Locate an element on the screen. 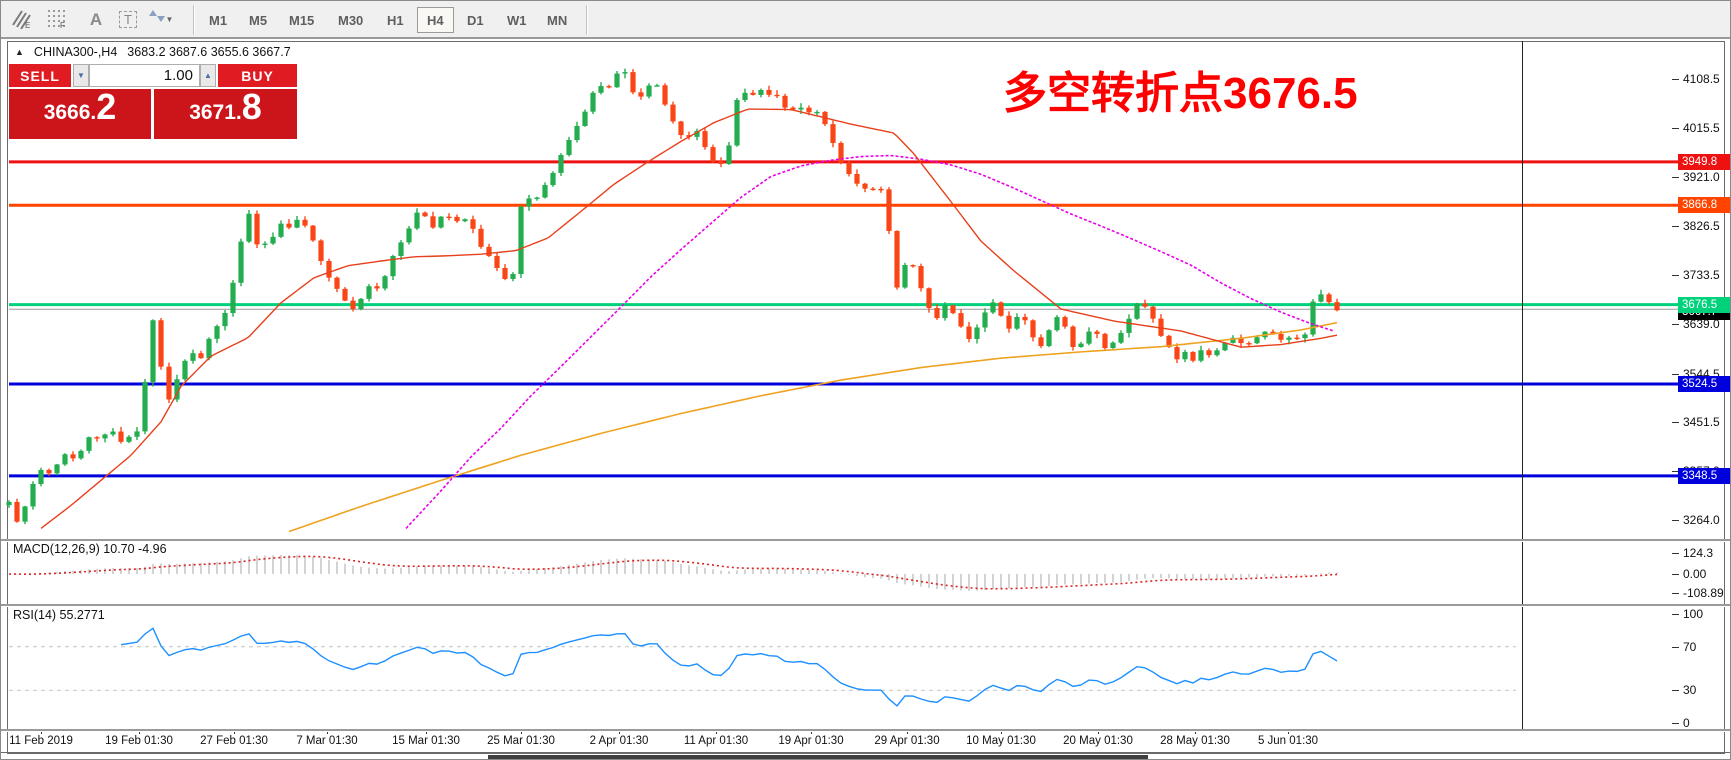  level-price-label: 3866.8 is located at coordinates (1704, 205).